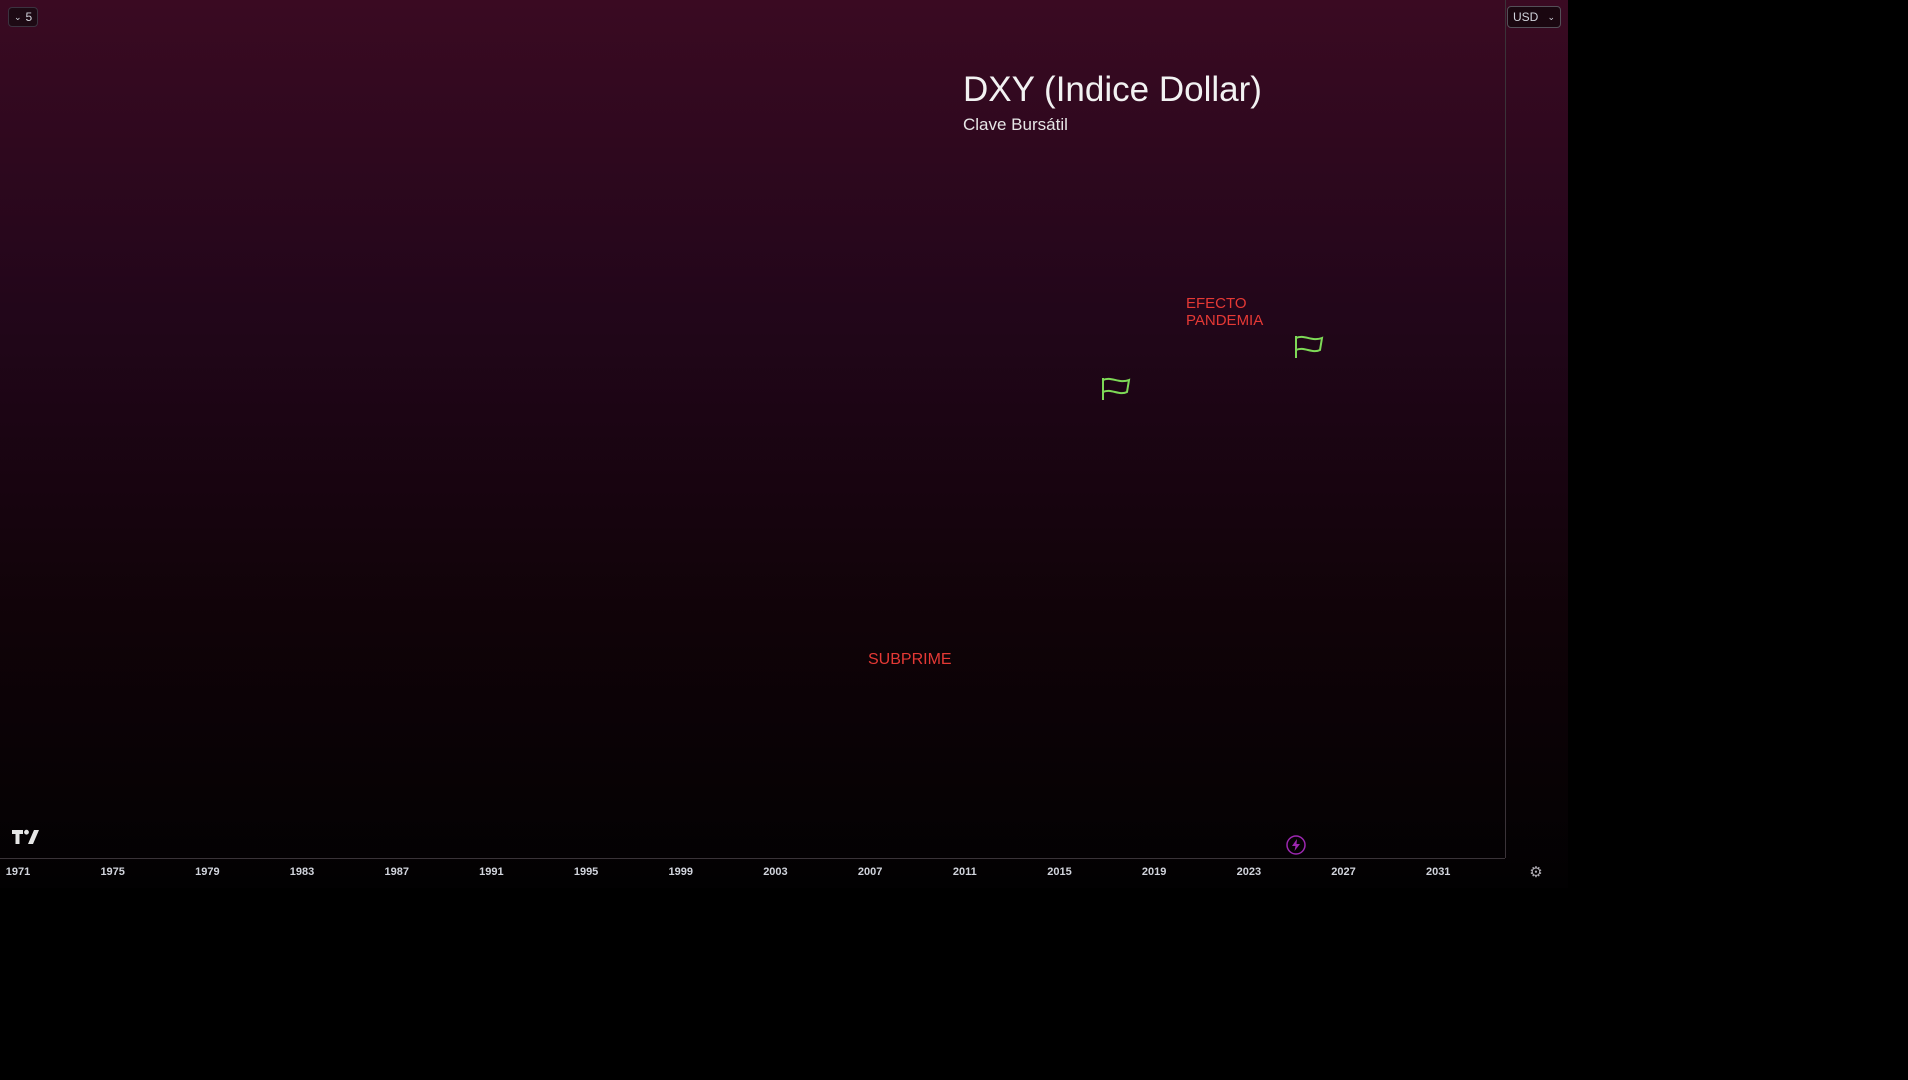 The image size is (1908, 1080). I want to click on year-tick: 2019, so click(1154, 872).